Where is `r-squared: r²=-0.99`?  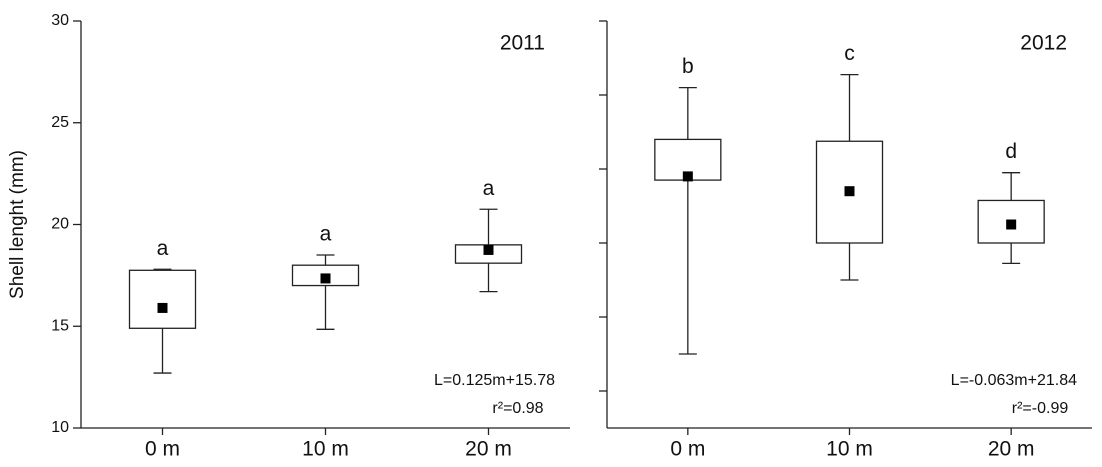 r-squared: r²=-0.99 is located at coordinates (1040, 408).